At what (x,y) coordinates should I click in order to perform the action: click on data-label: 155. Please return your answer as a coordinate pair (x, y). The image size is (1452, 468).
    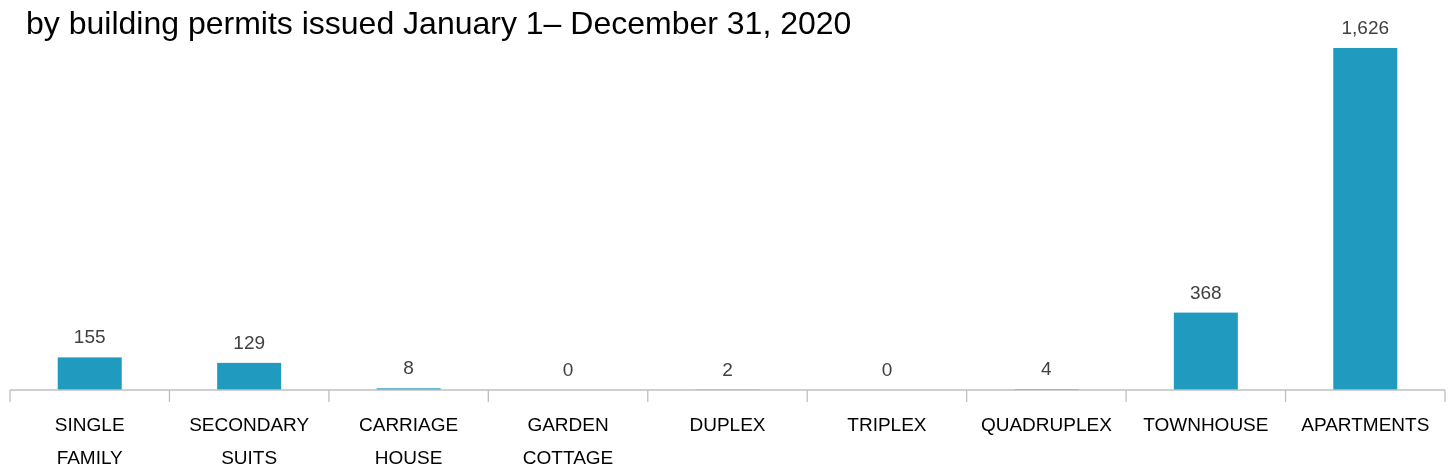
    Looking at the image, I should click on (89, 337).